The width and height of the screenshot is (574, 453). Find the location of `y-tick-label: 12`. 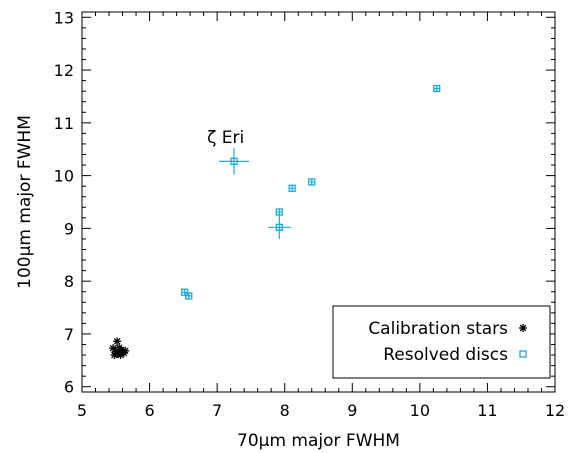

y-tick-label: 12 is located at coordinates (64, 70).